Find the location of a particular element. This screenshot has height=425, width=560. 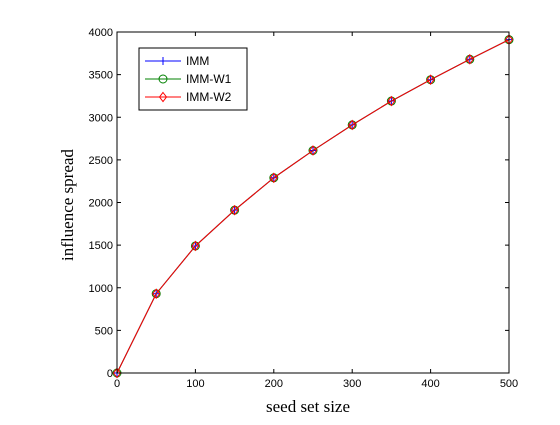

y-tick-label: 2500 is located at coordinates (101, 161).